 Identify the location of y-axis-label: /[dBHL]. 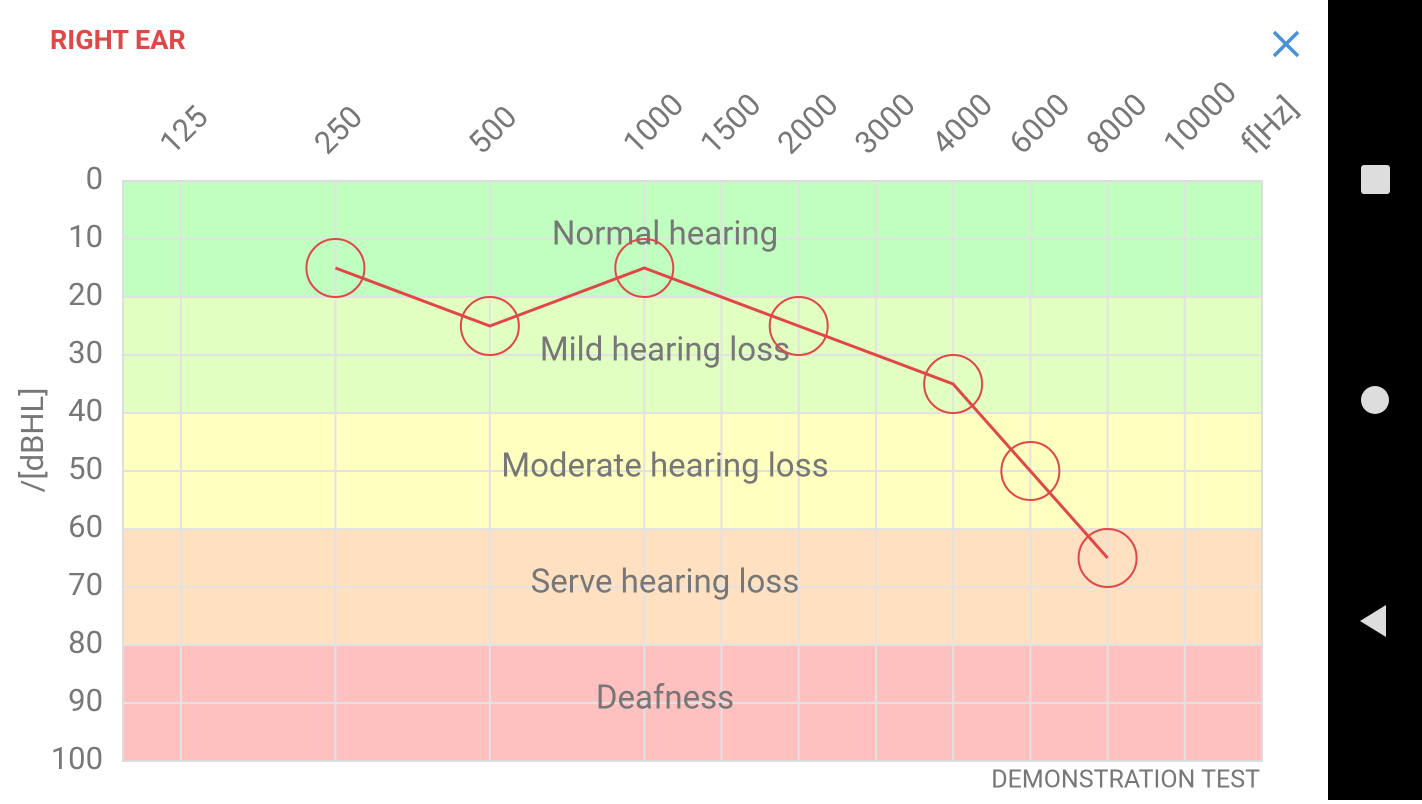
(32, 440).